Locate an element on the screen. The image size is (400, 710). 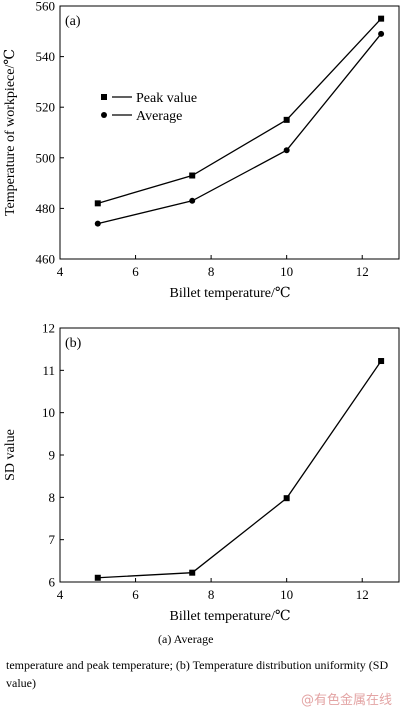
y-tick-label: 520 is located at coordinates (46, 107).